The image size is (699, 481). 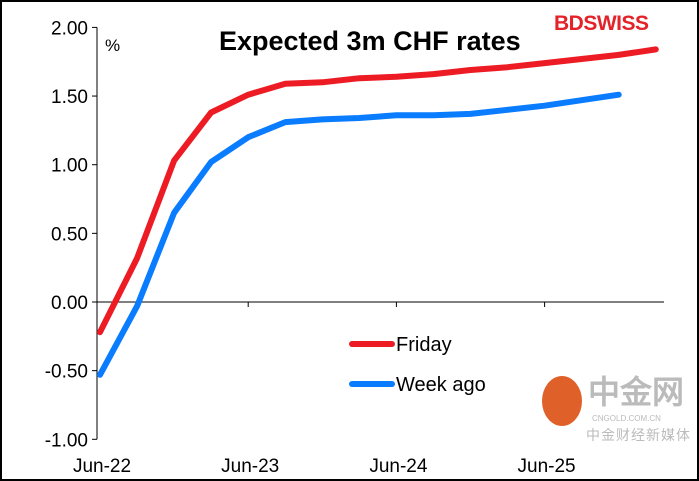 I want to click on logo-part2: SWISS, so click(x=616, y=23).